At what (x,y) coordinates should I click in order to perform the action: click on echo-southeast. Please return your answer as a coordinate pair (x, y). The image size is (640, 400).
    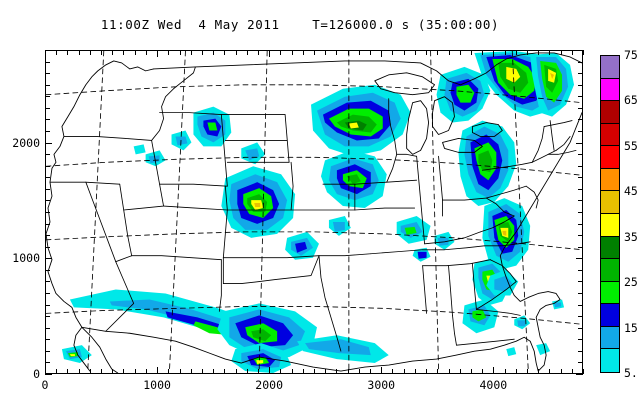
    Looking at the image, I should click on (490, 301).